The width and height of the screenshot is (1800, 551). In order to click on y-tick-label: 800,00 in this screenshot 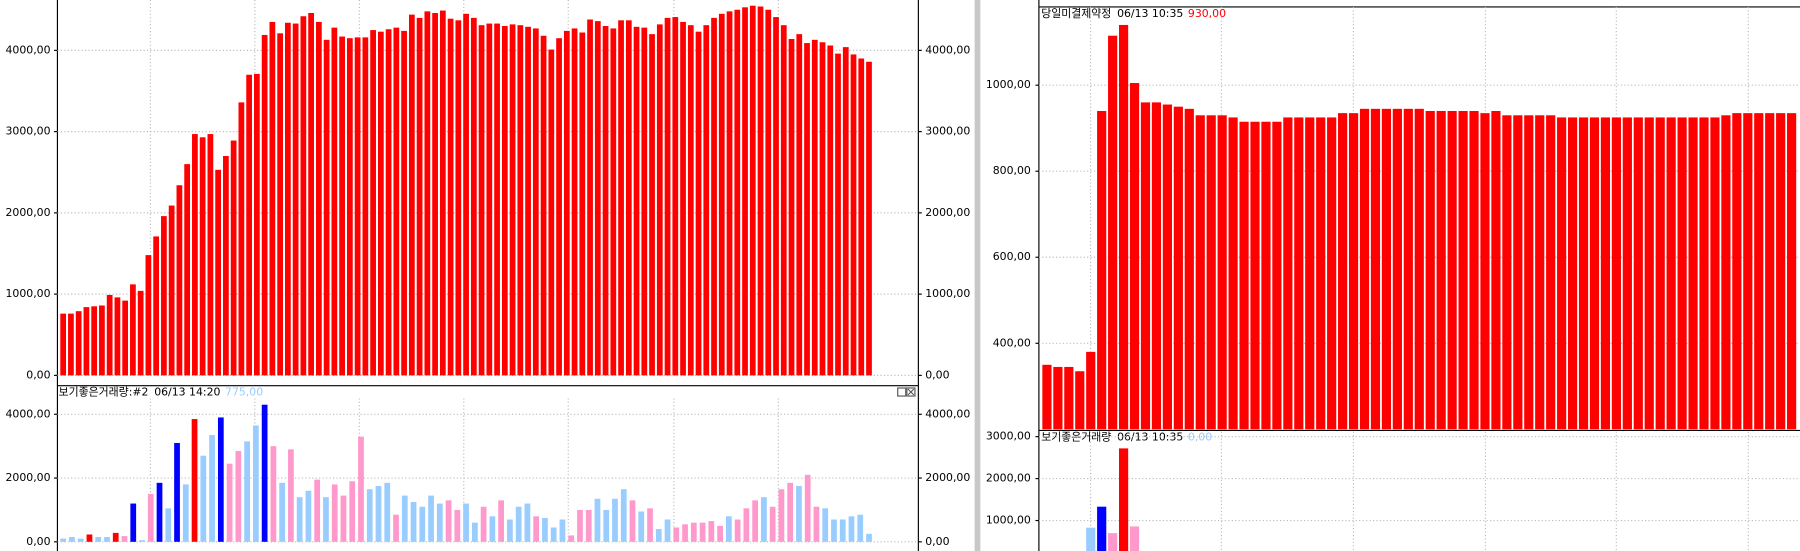, I will do `click(1012, 170)`.